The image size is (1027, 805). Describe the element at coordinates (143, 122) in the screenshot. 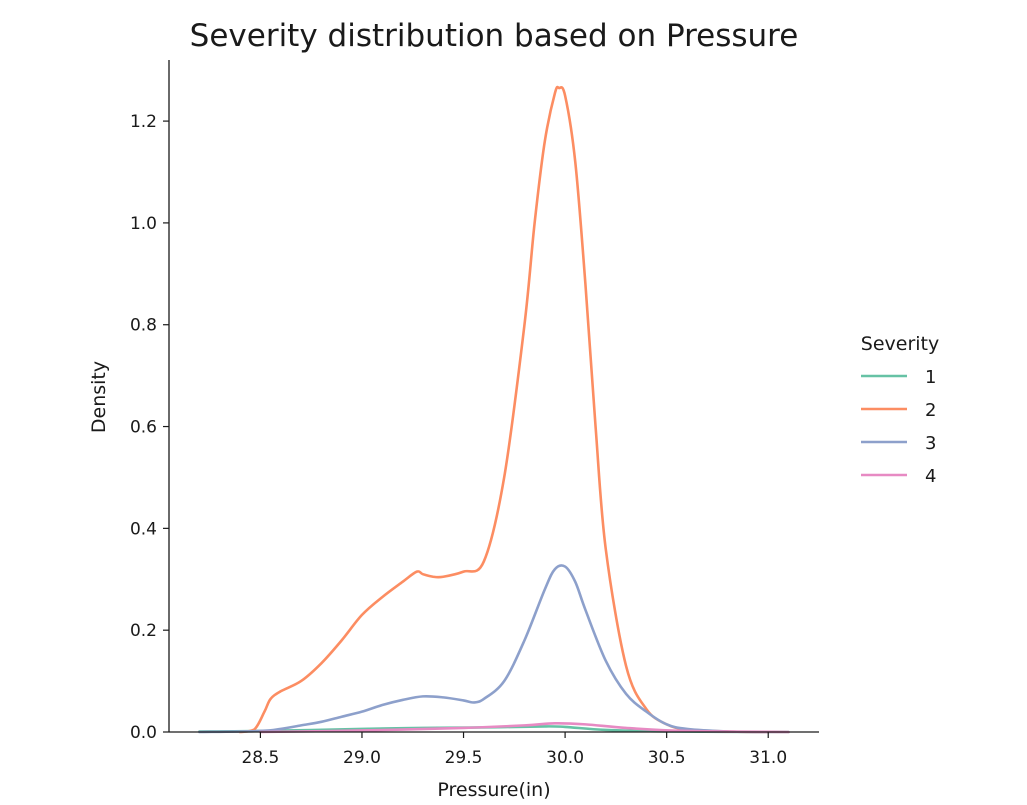

I see `y-tick-label: 1.2` at that location.